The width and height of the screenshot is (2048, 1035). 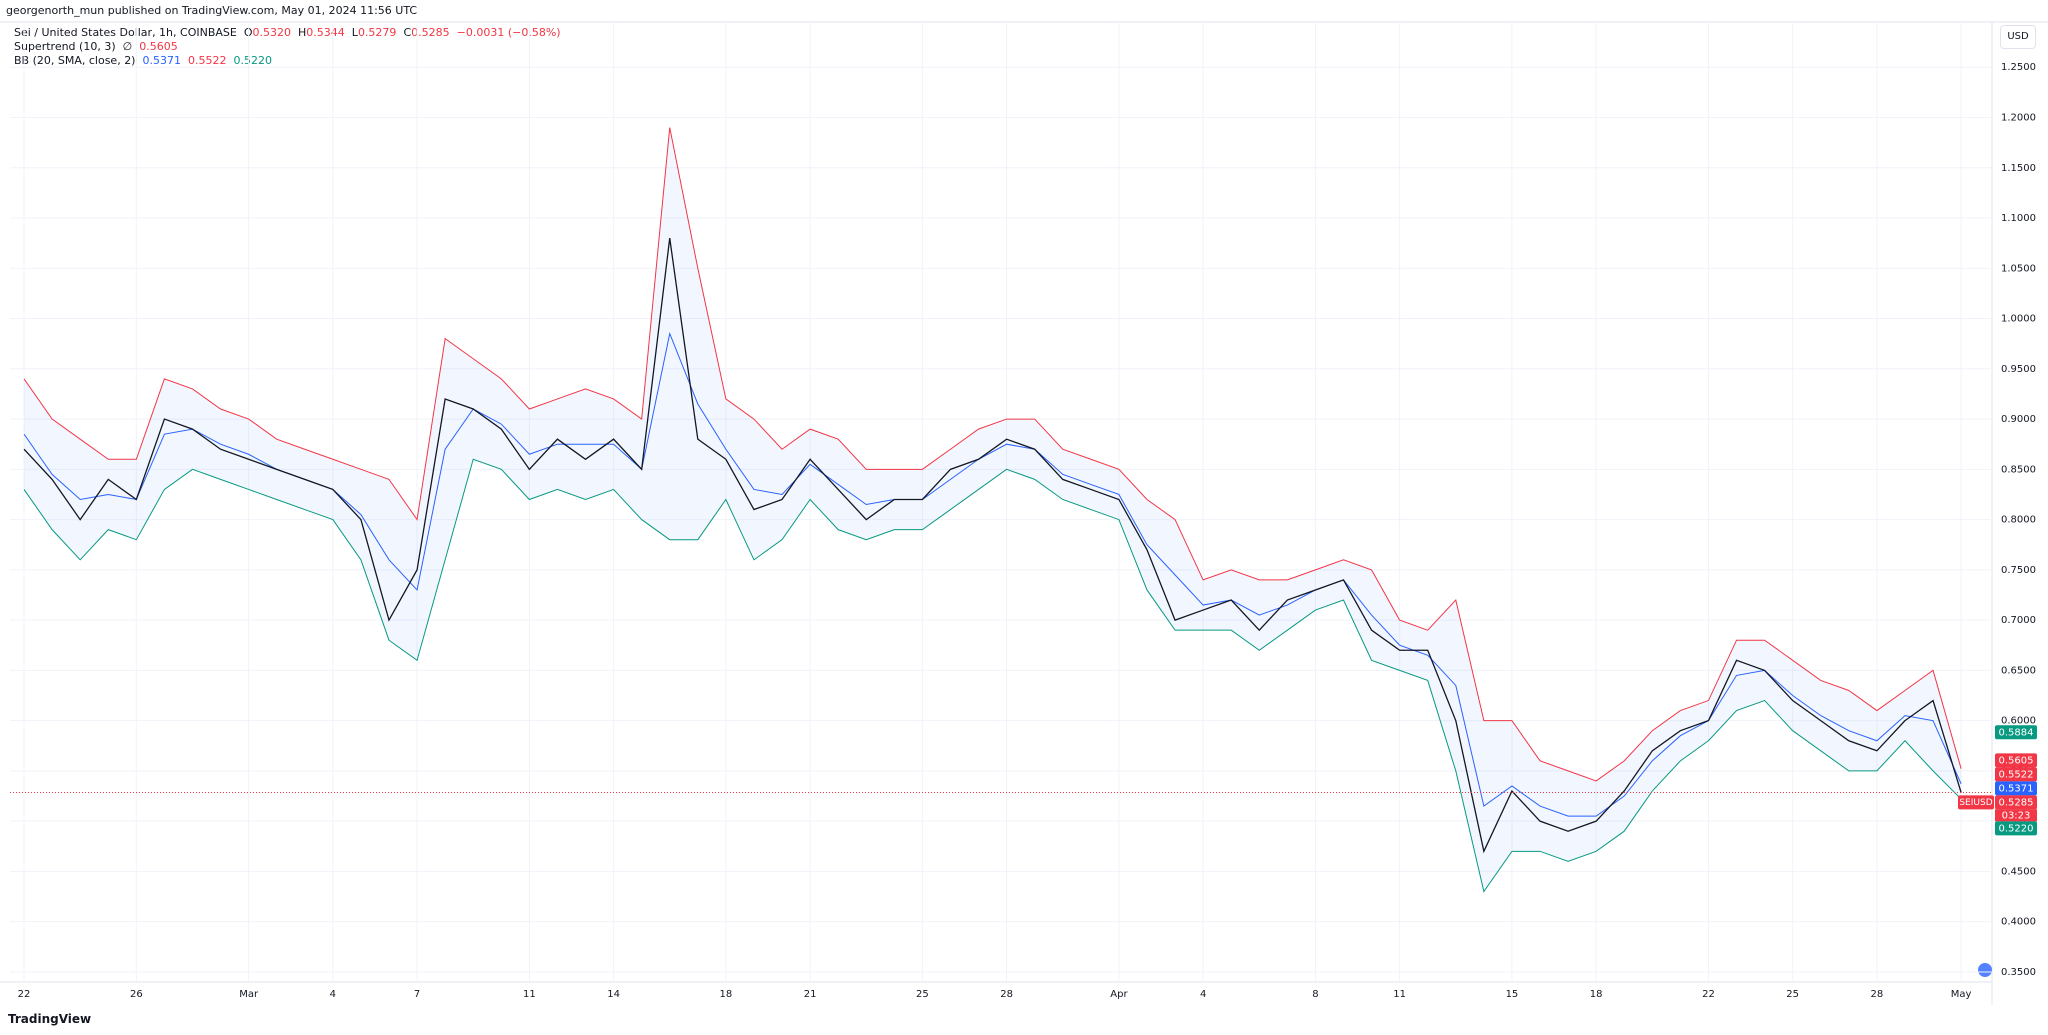 What do you see at coordinates (207, 60) in the screenshot?
I see `bb-upper: 0.5522` at bounding box center [207, 60].